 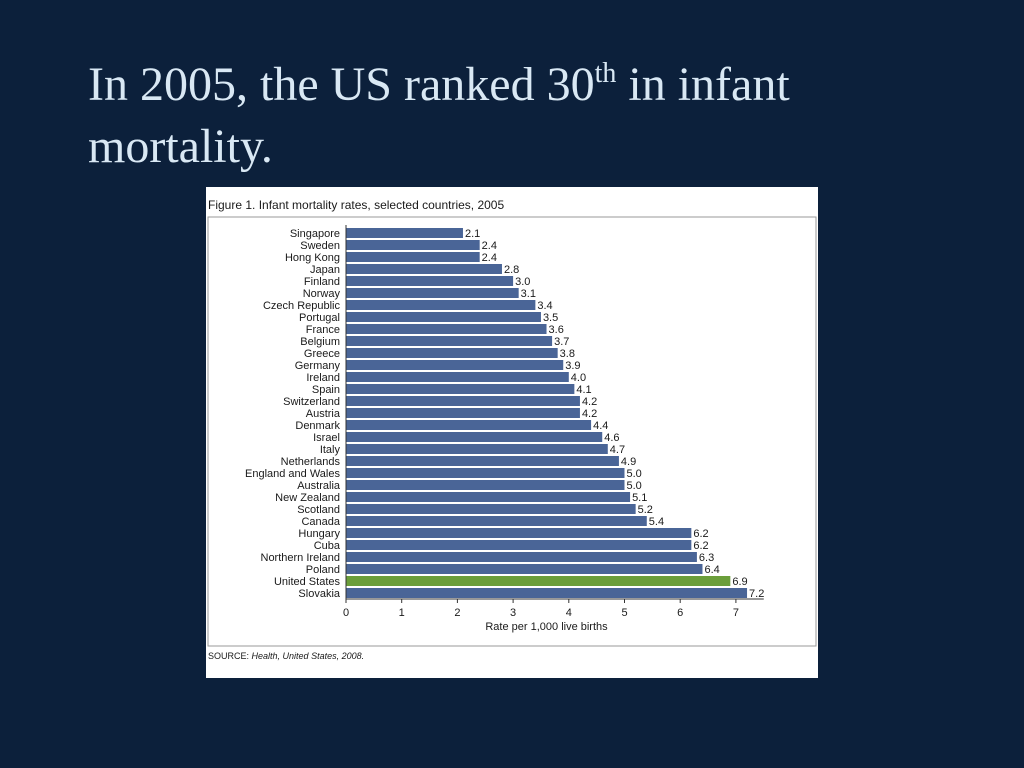 I want to click on value-label-portugal: 3.5, so click(x=550, y=318).